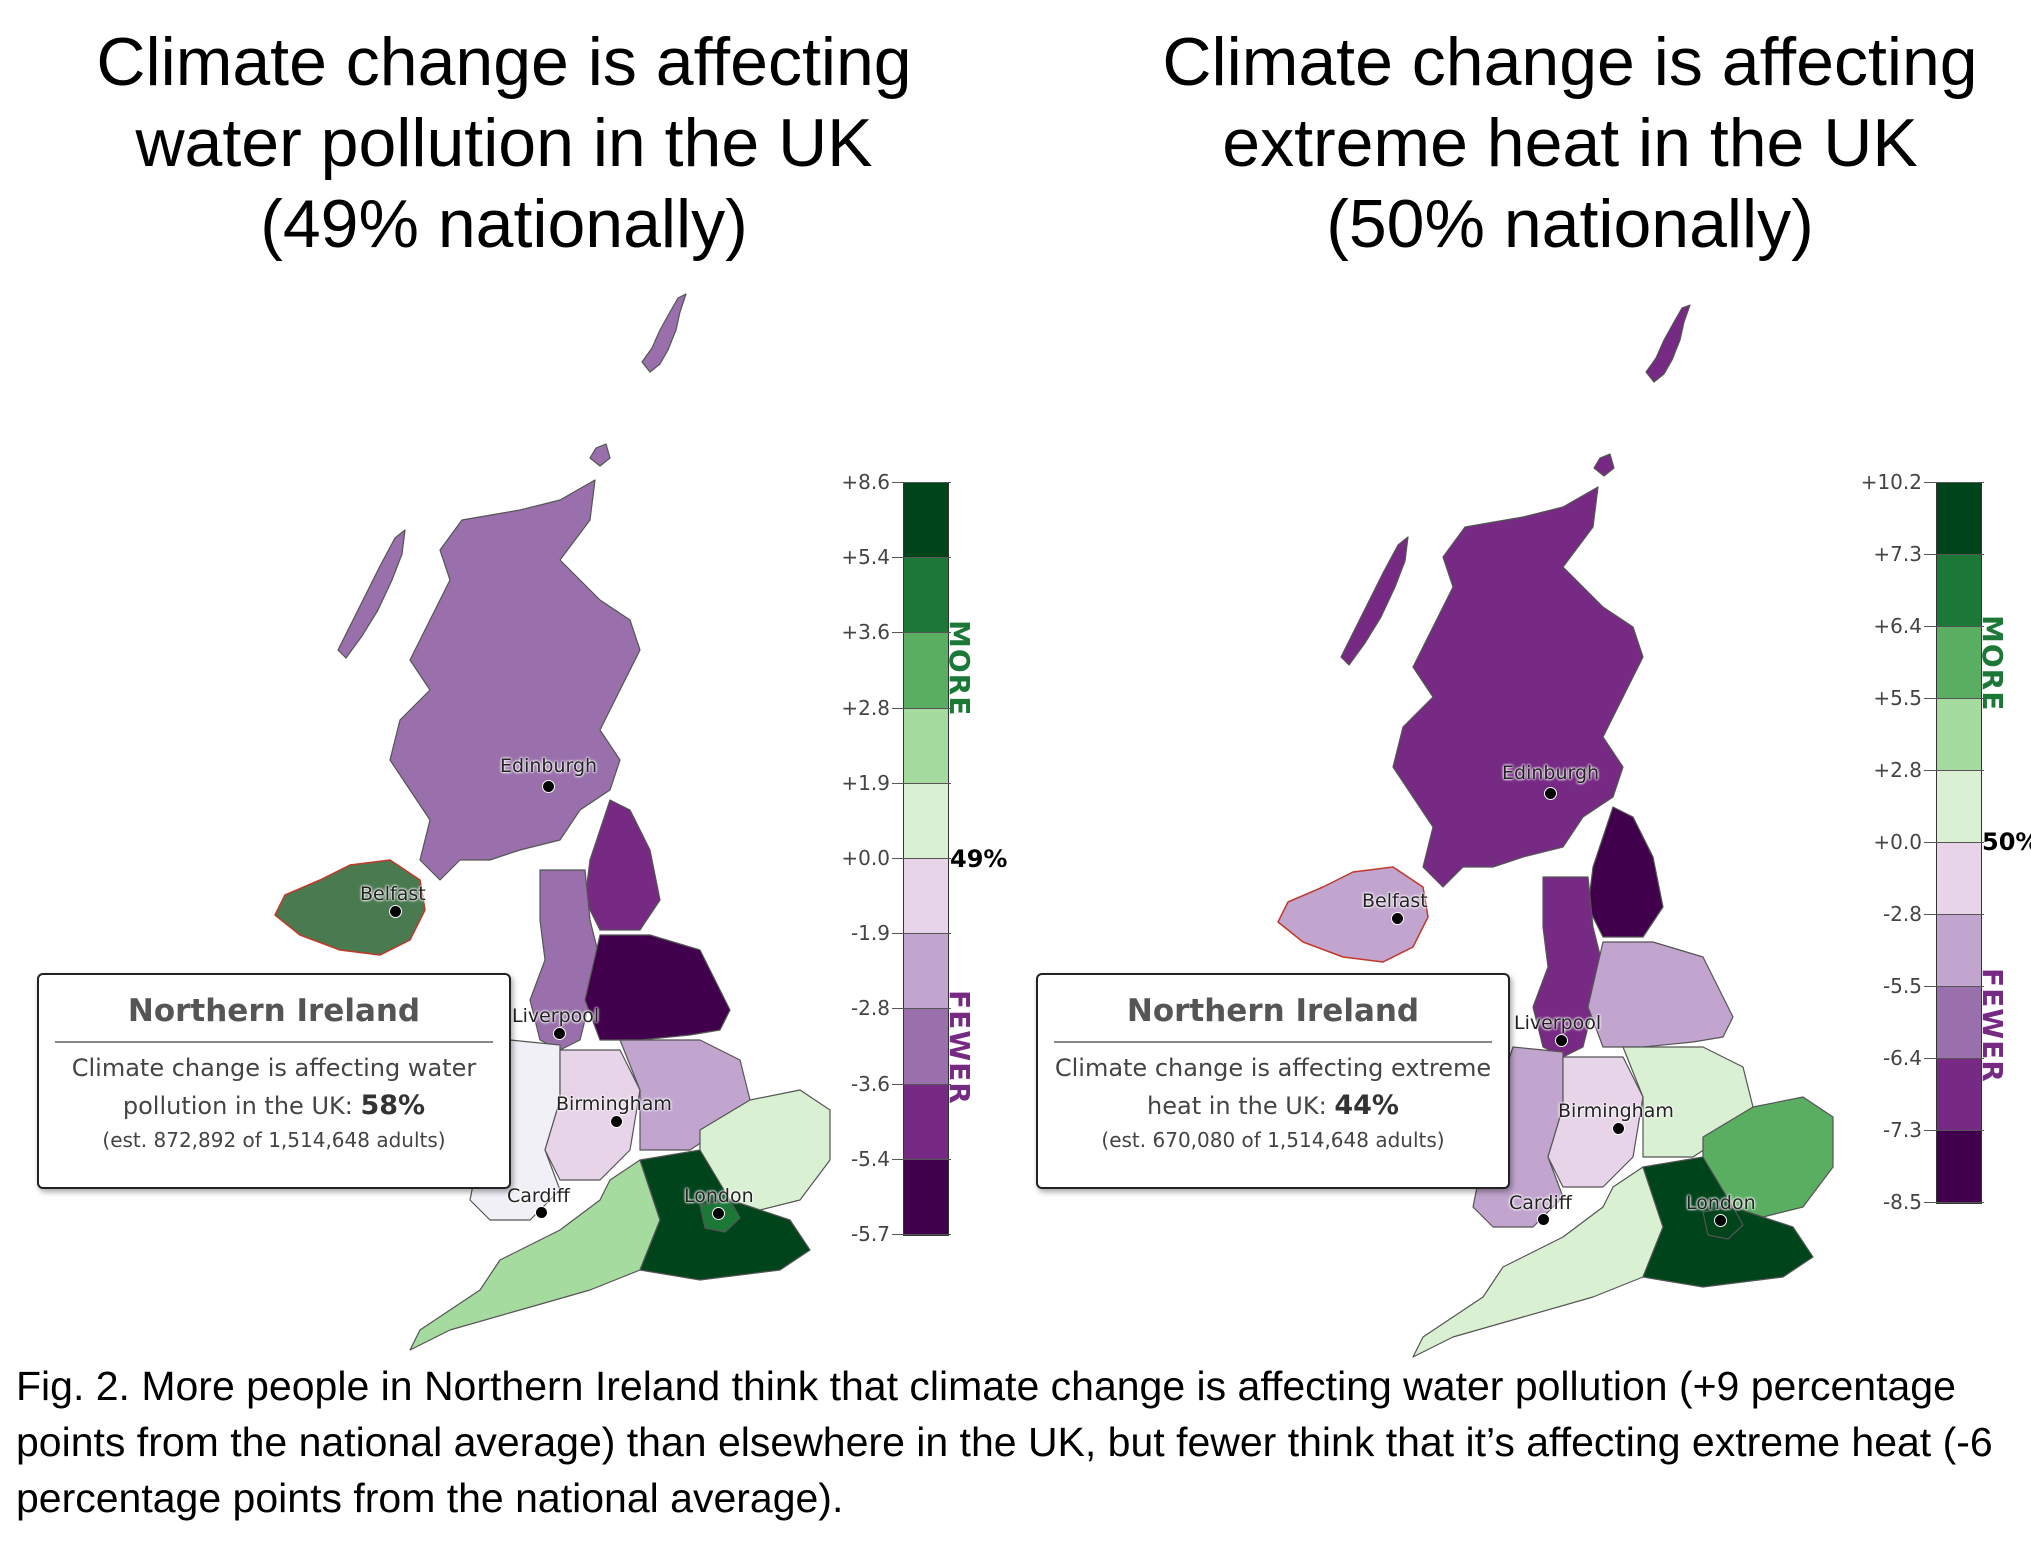 Image resolution: width=2031 pixels, height=1548 pixels. What do you see at coordinates (979, 859) in the screenshot?
I see `left-national-average-label: 49%` at bounding box center [979, 859].